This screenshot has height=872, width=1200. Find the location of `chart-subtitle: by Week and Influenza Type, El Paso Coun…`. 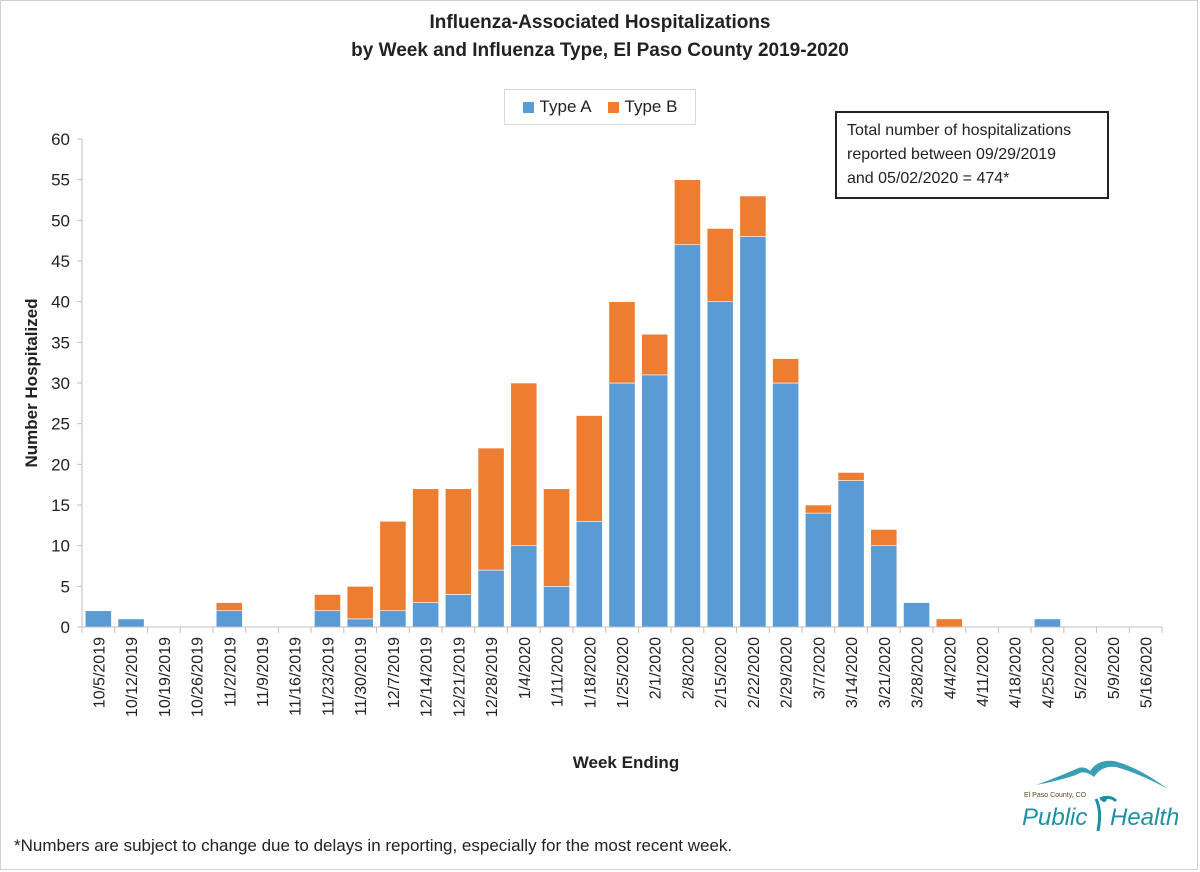

chart-subtitle: by Week and Influenza Type, El Paso Coun… is located at coordinates (600, 50).